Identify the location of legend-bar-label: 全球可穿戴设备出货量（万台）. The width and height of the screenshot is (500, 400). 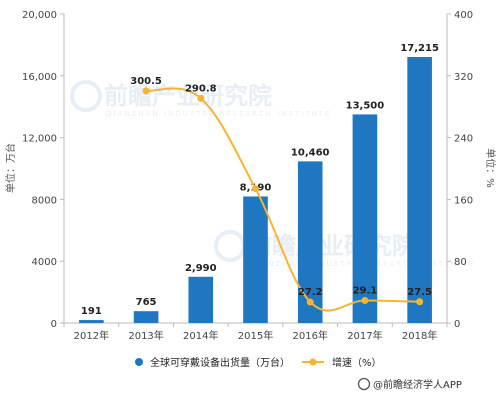
(220, 362).